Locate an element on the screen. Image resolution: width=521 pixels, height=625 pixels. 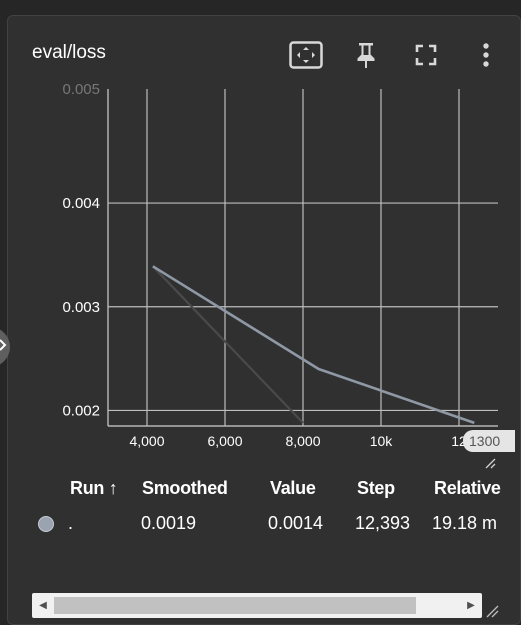
table-horizontal-scrollbar: ◀ ▶ is located at coordinates (257, 605).